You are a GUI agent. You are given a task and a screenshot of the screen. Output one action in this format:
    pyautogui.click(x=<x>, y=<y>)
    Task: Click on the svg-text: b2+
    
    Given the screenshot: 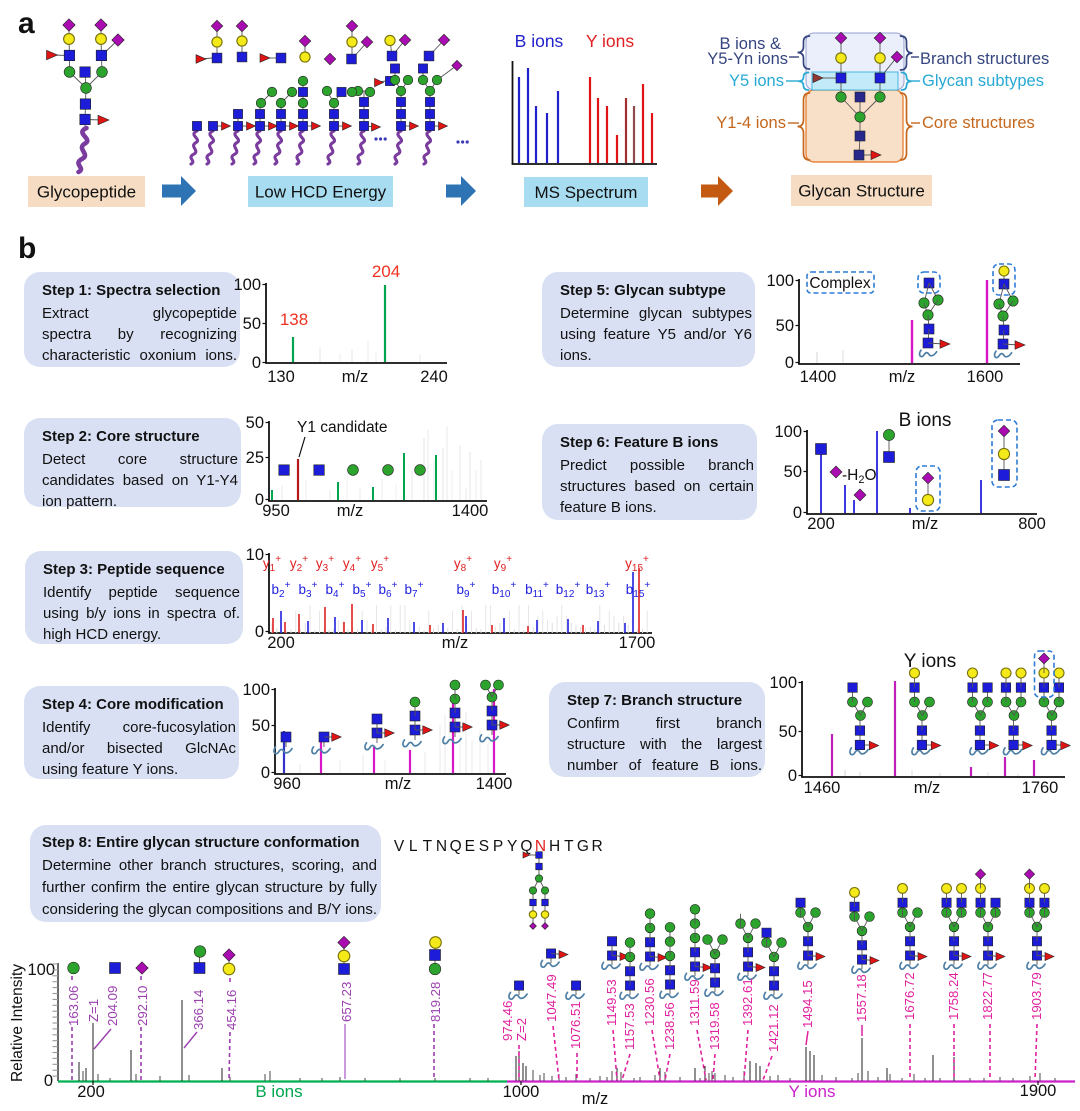 What is the action you would take?
    pyautogui.click(x=281, y=590)
    